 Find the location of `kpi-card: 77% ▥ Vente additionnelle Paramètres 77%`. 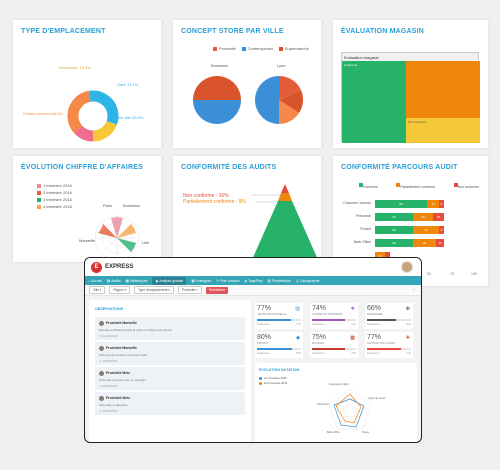

kpi-card: 77% ▥ Vente additionnelle Paramètres 77% is located at coordinates (279, 316).